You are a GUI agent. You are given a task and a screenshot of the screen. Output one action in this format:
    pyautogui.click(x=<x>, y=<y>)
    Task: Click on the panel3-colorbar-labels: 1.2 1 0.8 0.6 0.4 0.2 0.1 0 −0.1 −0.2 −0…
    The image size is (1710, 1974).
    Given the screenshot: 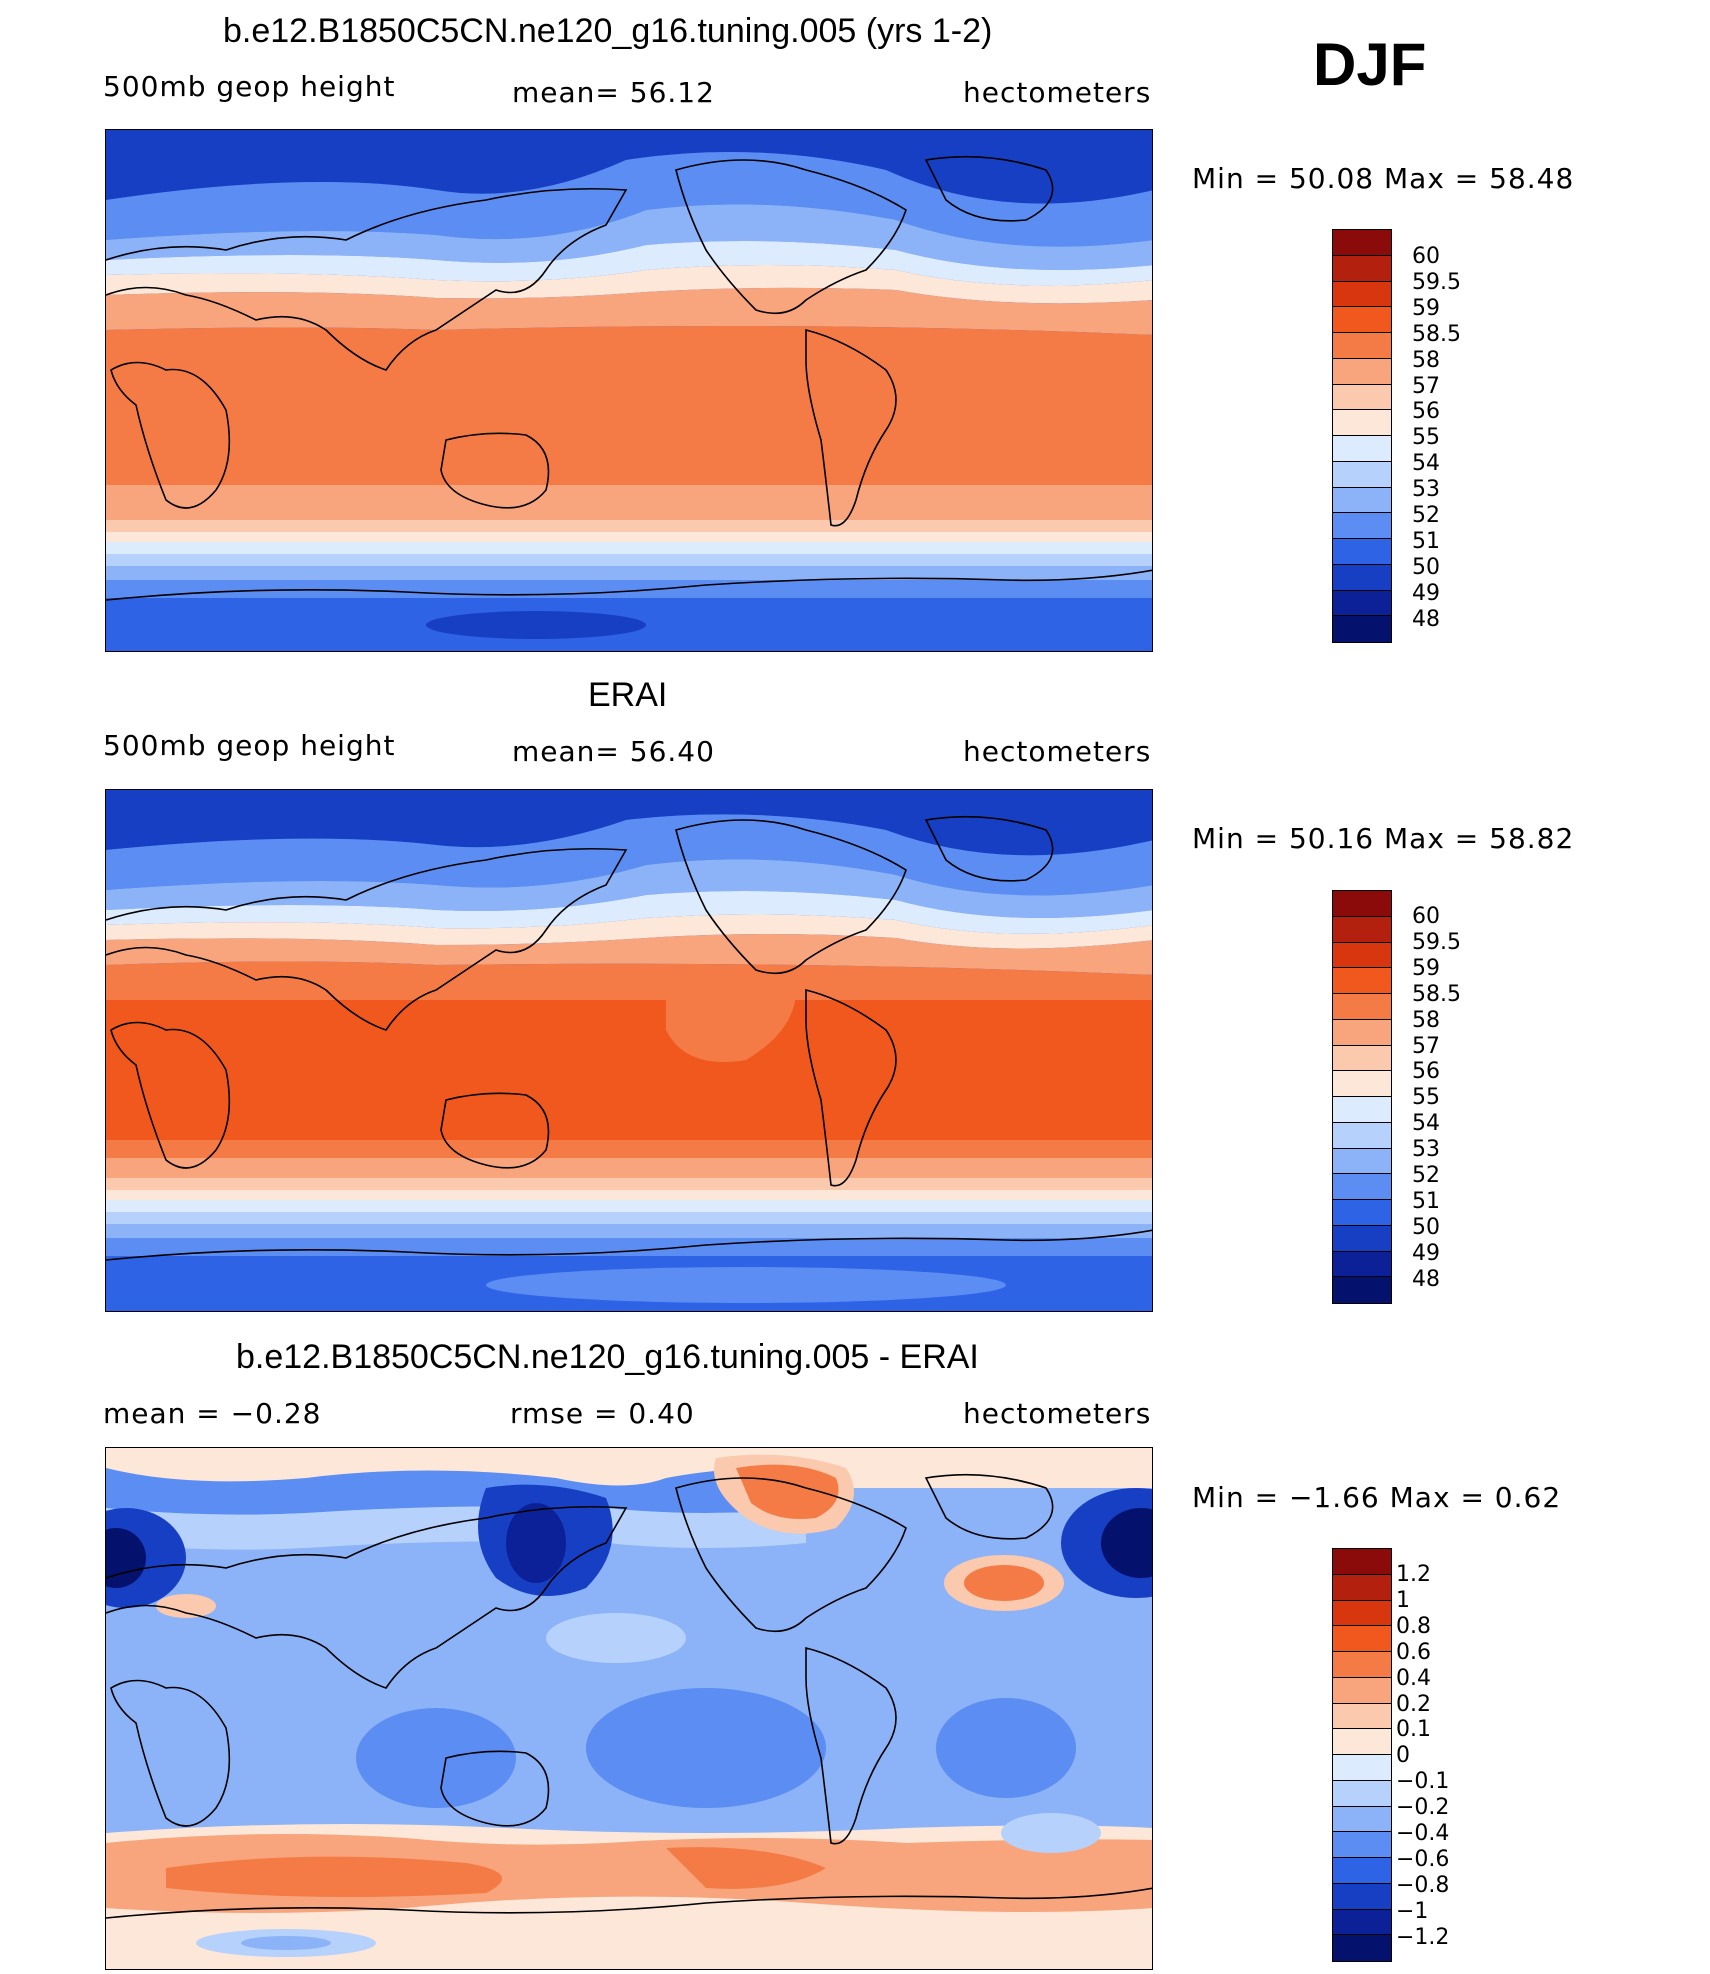 What is the action you would take?
    pyautogui.click(x=1422, y=1756)
    